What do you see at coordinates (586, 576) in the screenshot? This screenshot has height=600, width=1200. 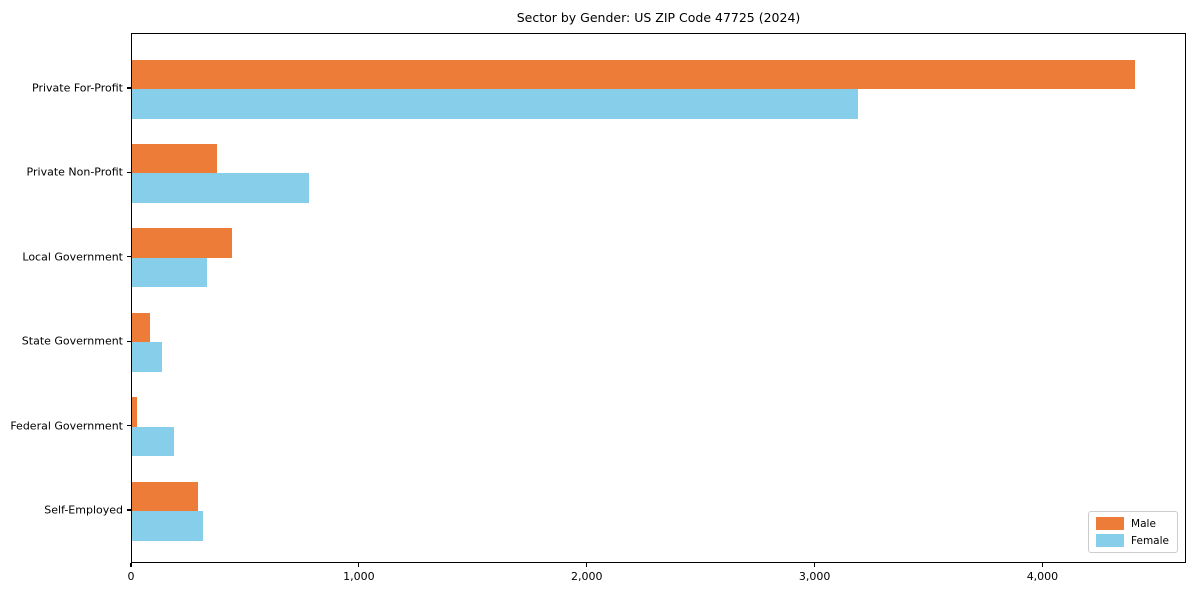 I see `x-tick-label: 2,000` at bounding box center [586, 576].